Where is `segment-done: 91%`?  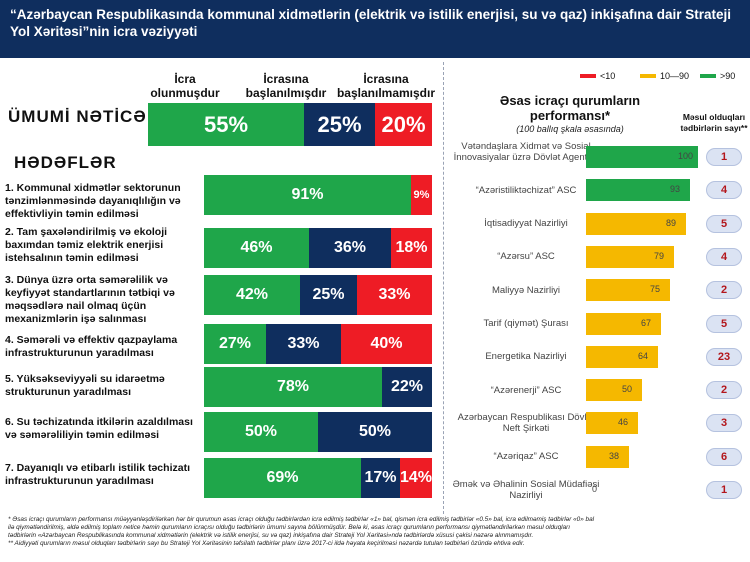 segment-done: 91% is located at coordinates (307, 195).